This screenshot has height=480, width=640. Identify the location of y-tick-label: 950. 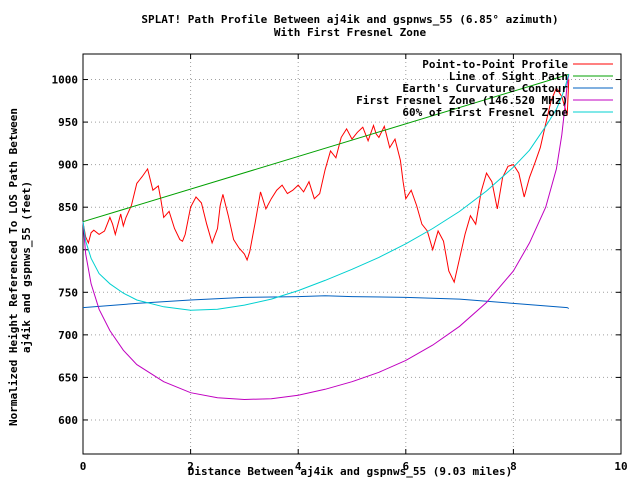
(68, 122).